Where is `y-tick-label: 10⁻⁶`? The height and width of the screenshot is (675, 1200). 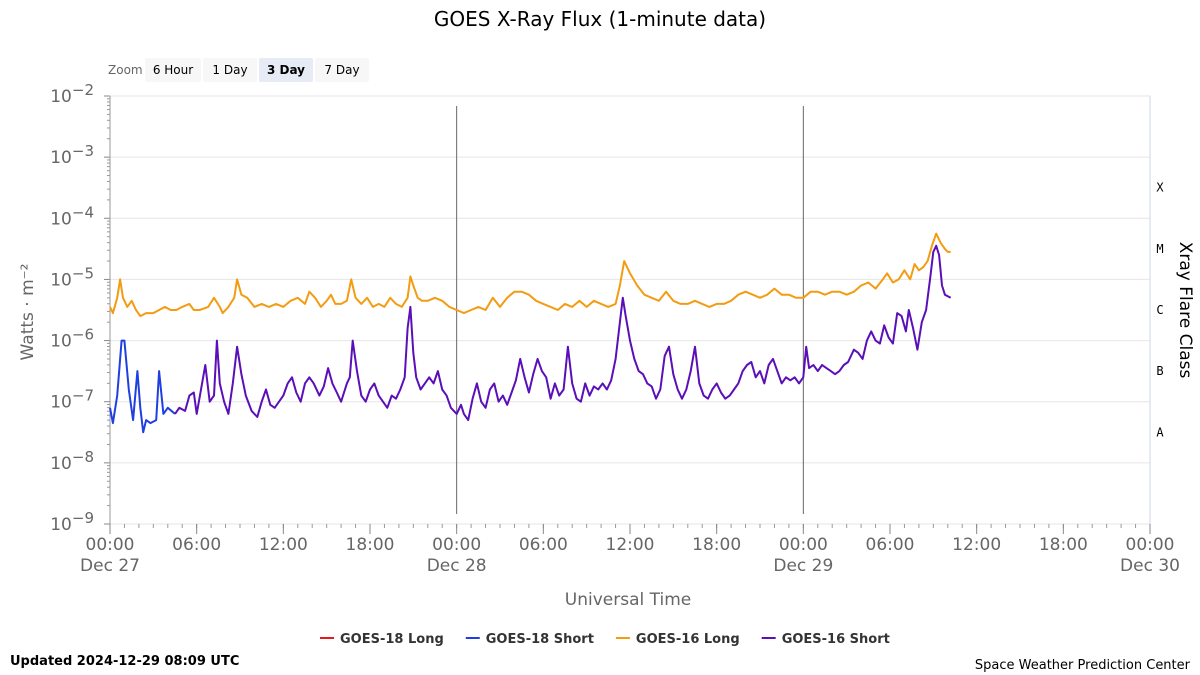 y-tick-label: 10⁻⁶ is located at coordinates (72, 339).